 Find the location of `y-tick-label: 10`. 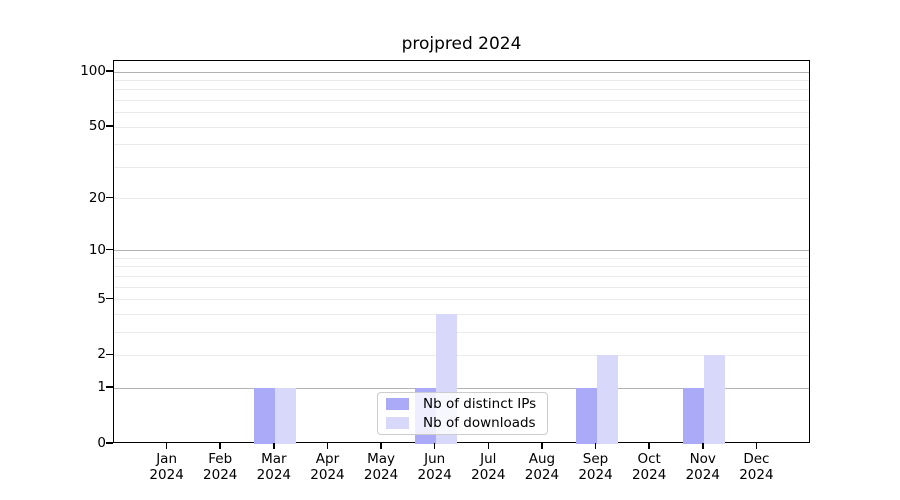

y-tick-label: 10 is located at coordinates (97, 249).